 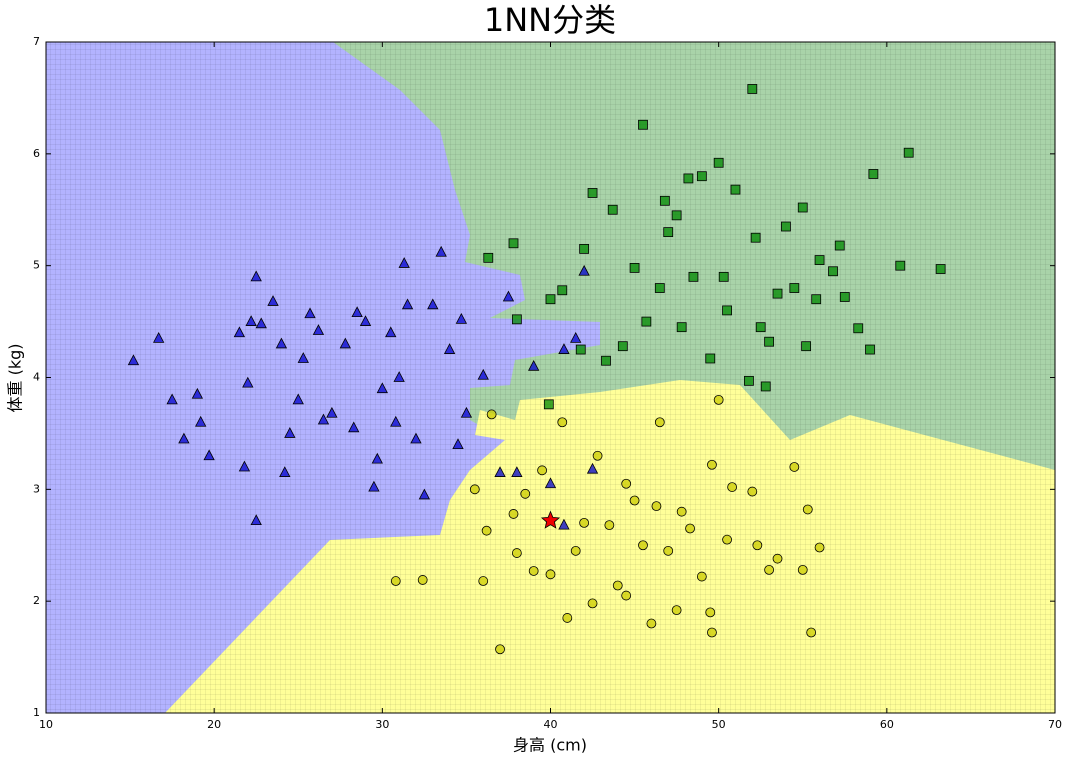 I want to click on x-tick-label: 40, so click(x=551, y=724).